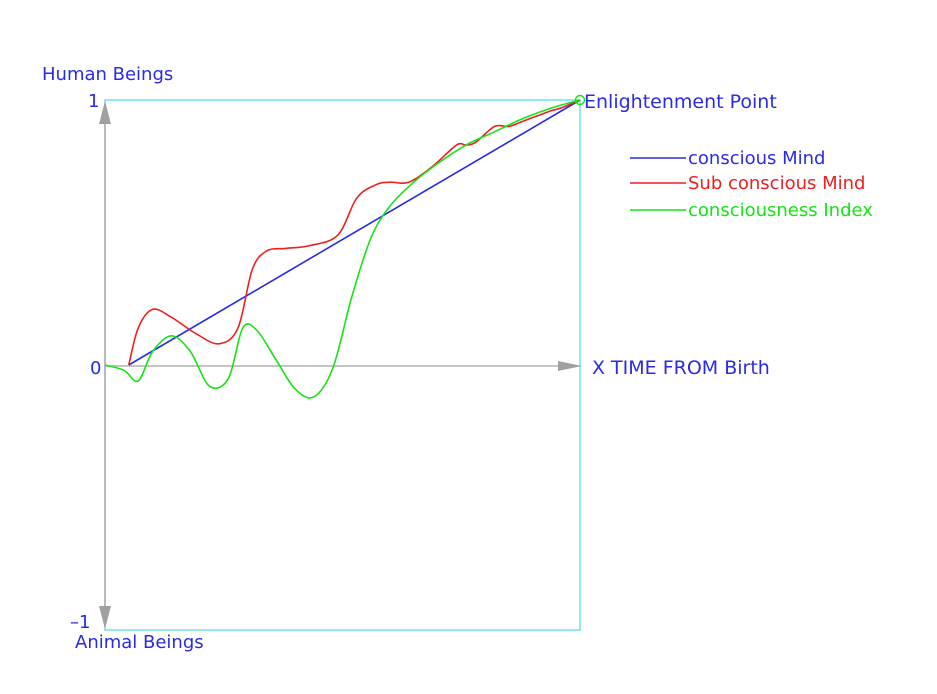 This screenshot has height=694, width=937. I want to click on y-axis-arrow-down, so click(105, 617).